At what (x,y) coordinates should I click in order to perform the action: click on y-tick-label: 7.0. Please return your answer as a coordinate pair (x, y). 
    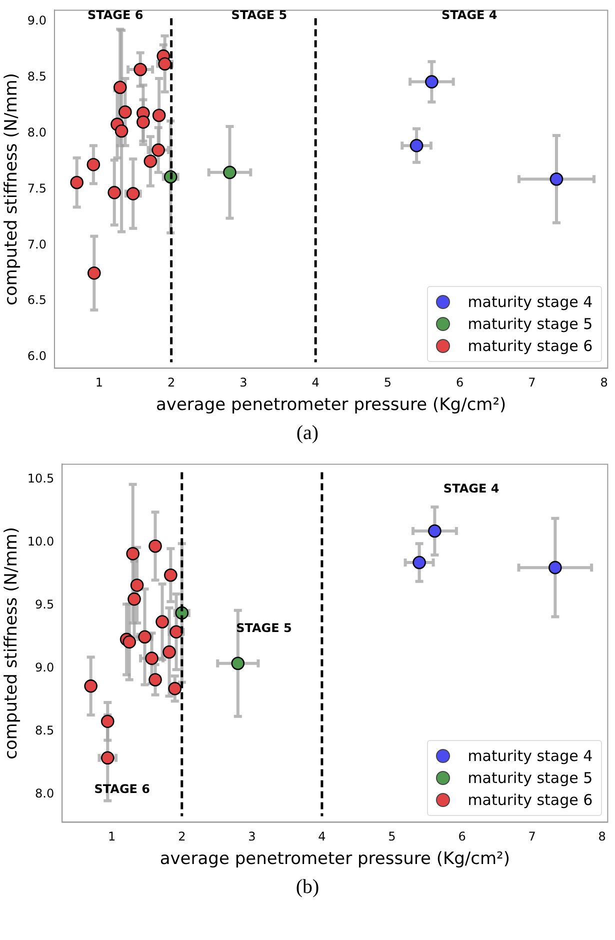
    Looking at the image, I should click on (36, 244).